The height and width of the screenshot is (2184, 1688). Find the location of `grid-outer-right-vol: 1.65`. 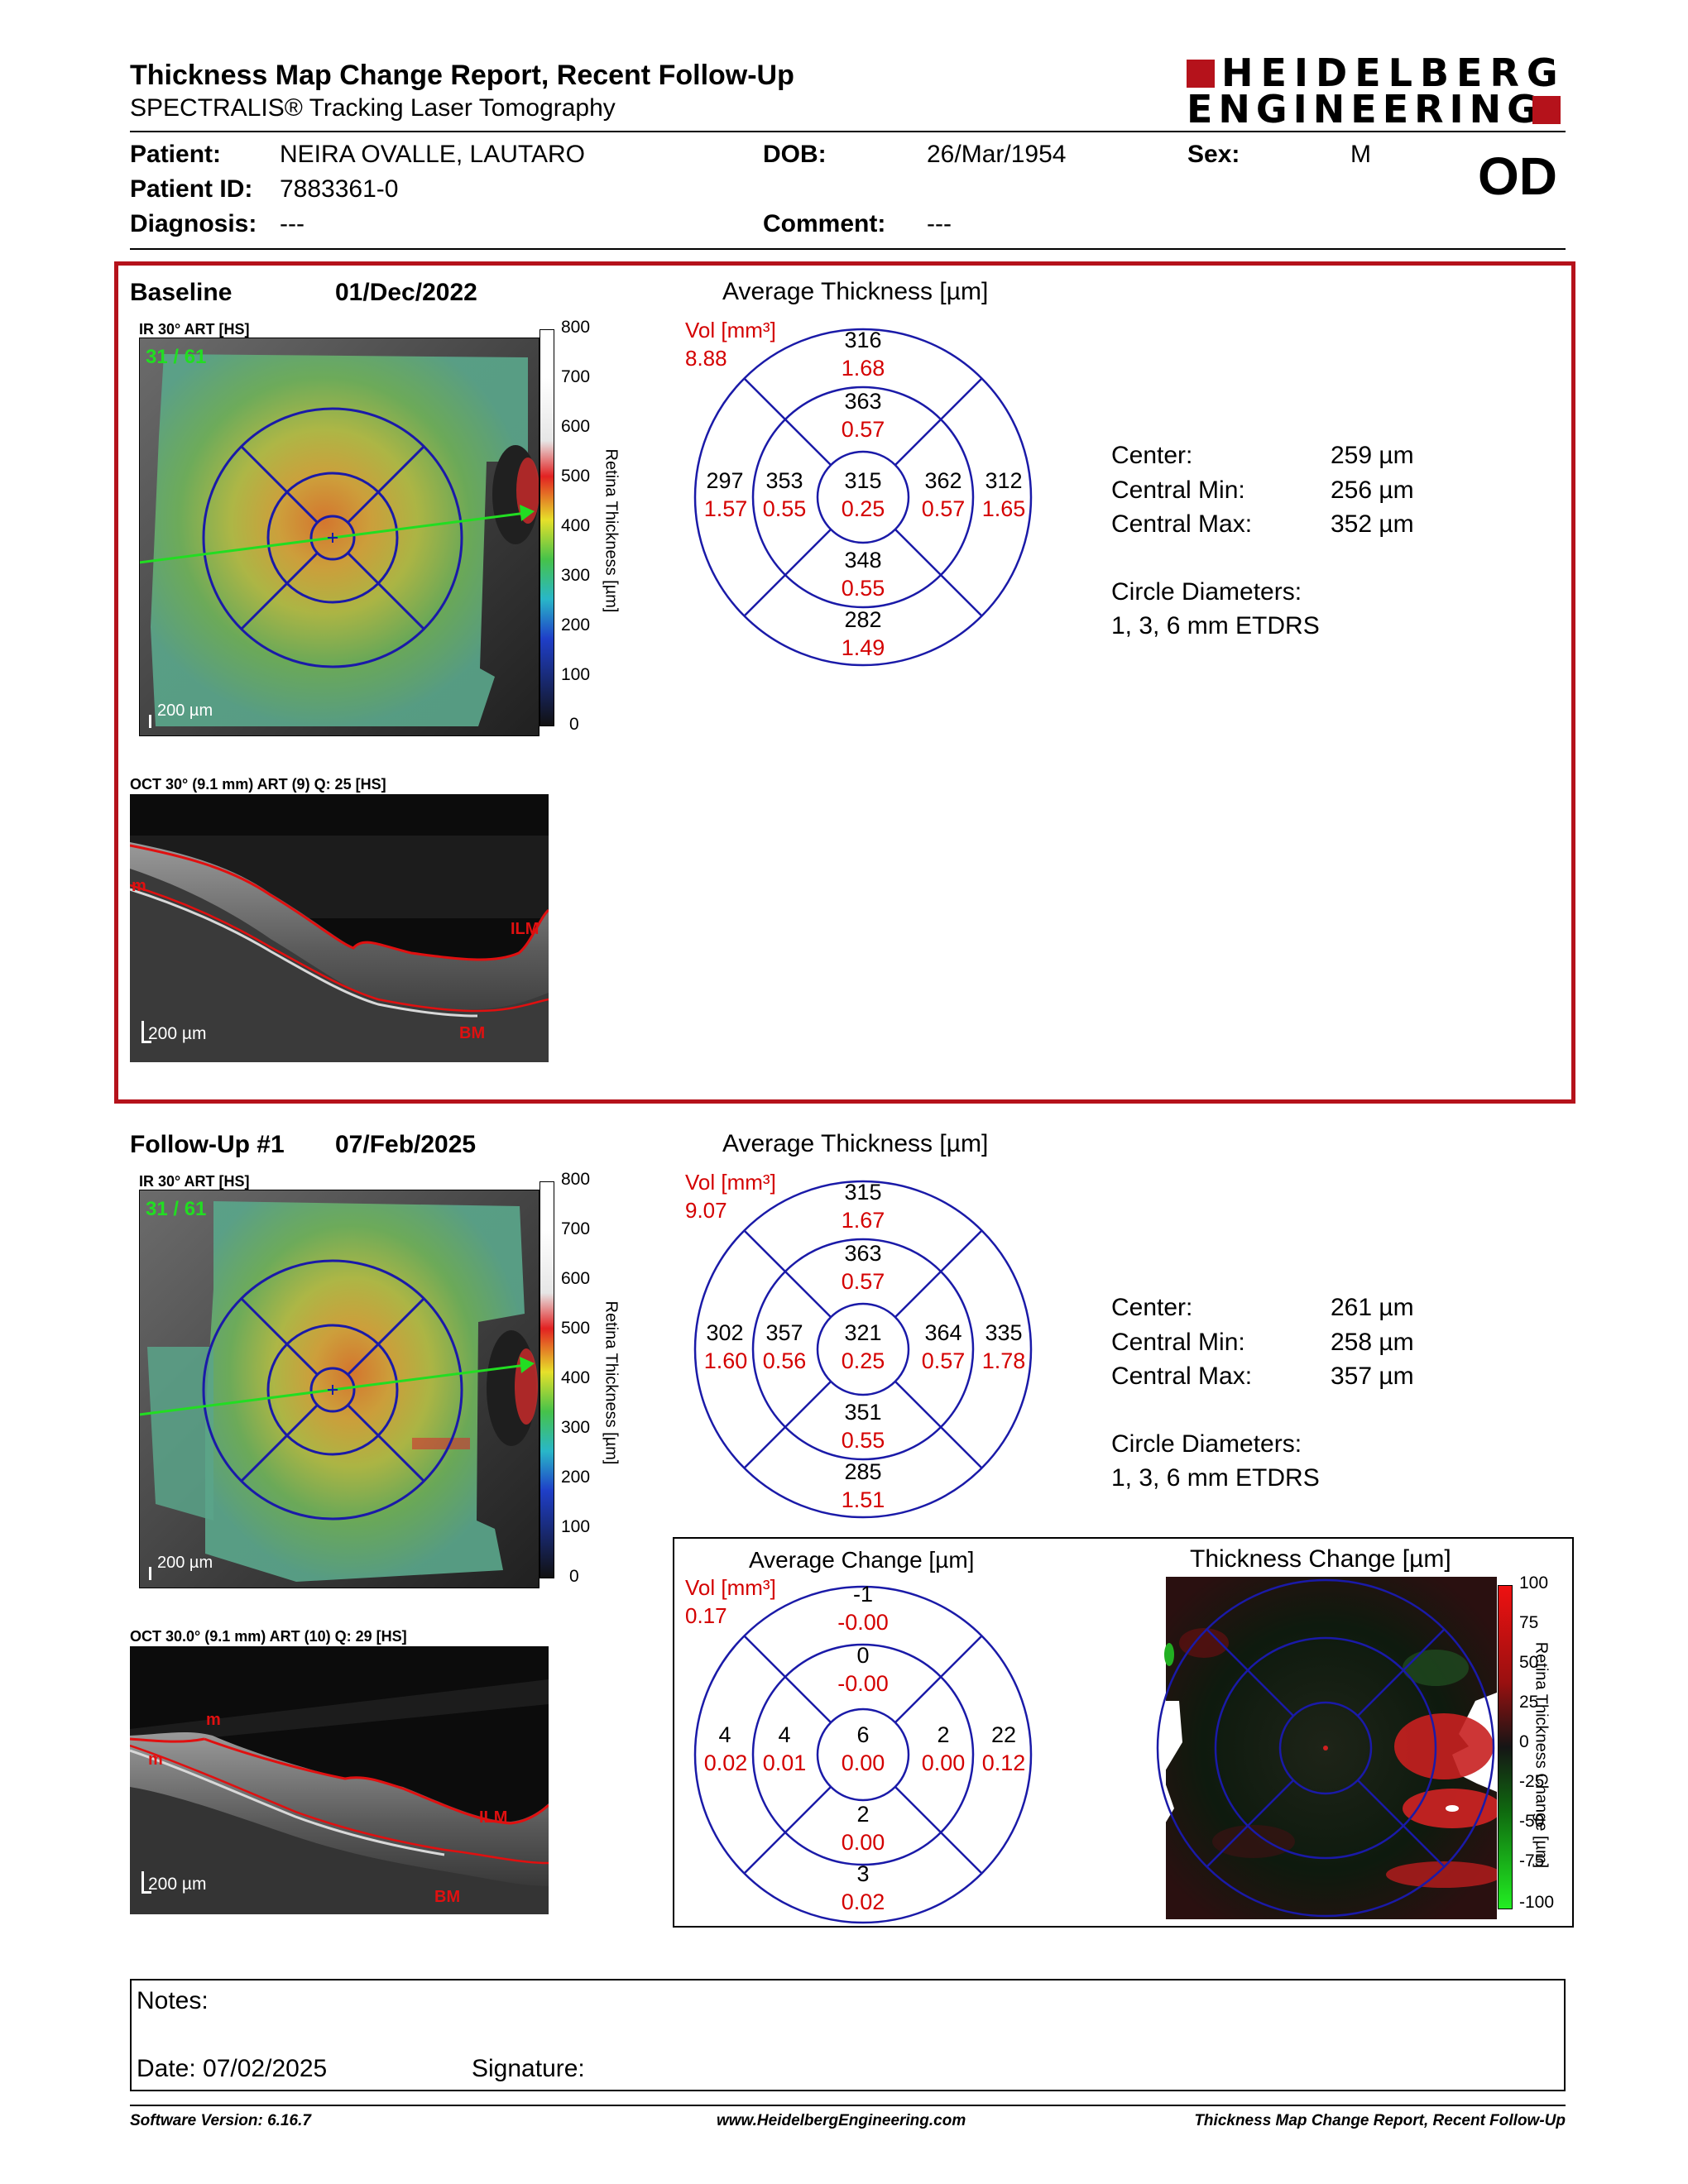

grid-outer-right-vol: 1.65 is located at coordinates (1003, 508).